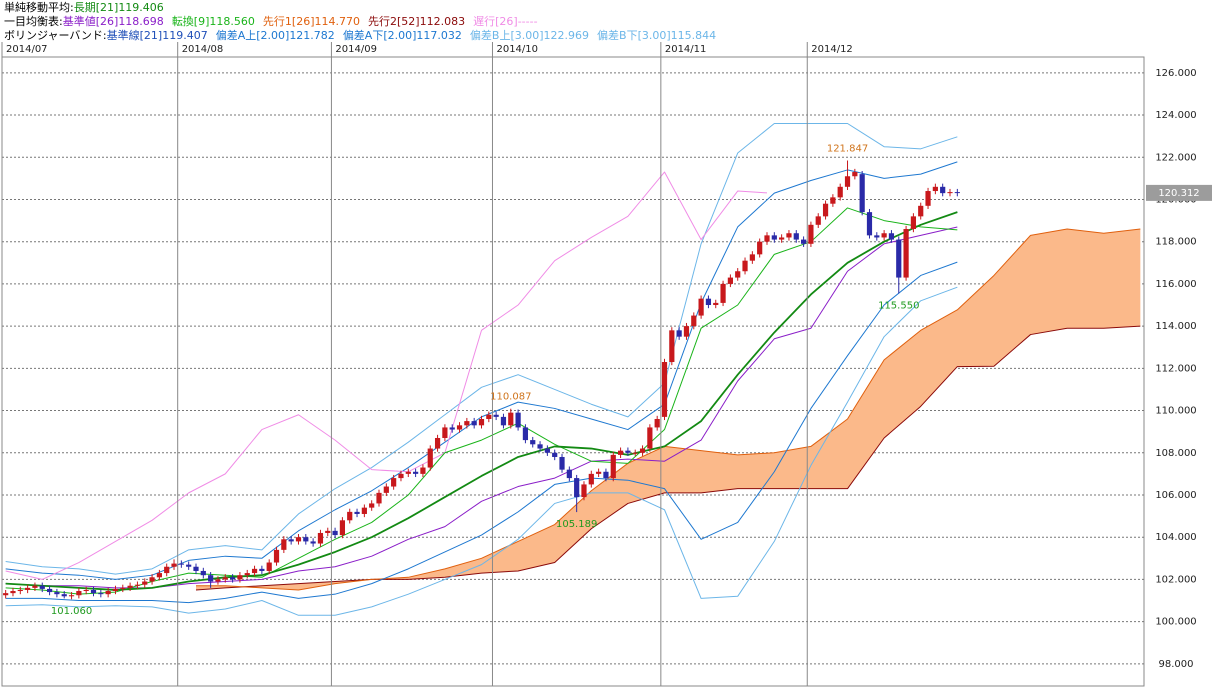 The width and height of the screenshot is (1214, 691). Describe the element at coordinates (832, 49) in the screenshot. I see `x-tick-label: 2014/12` at that location.